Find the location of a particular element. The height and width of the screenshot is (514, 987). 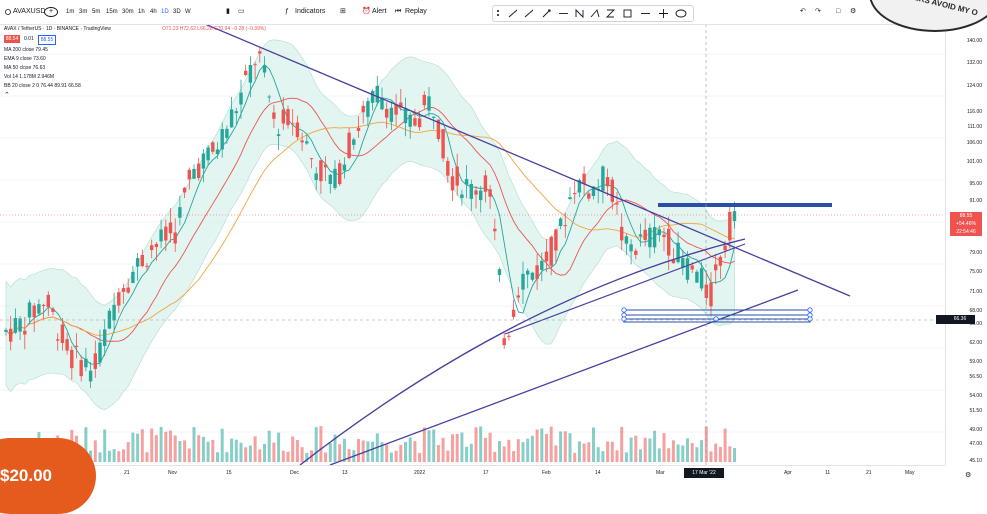

timeframe-4h: 4h is located at coordinates (153, 12).